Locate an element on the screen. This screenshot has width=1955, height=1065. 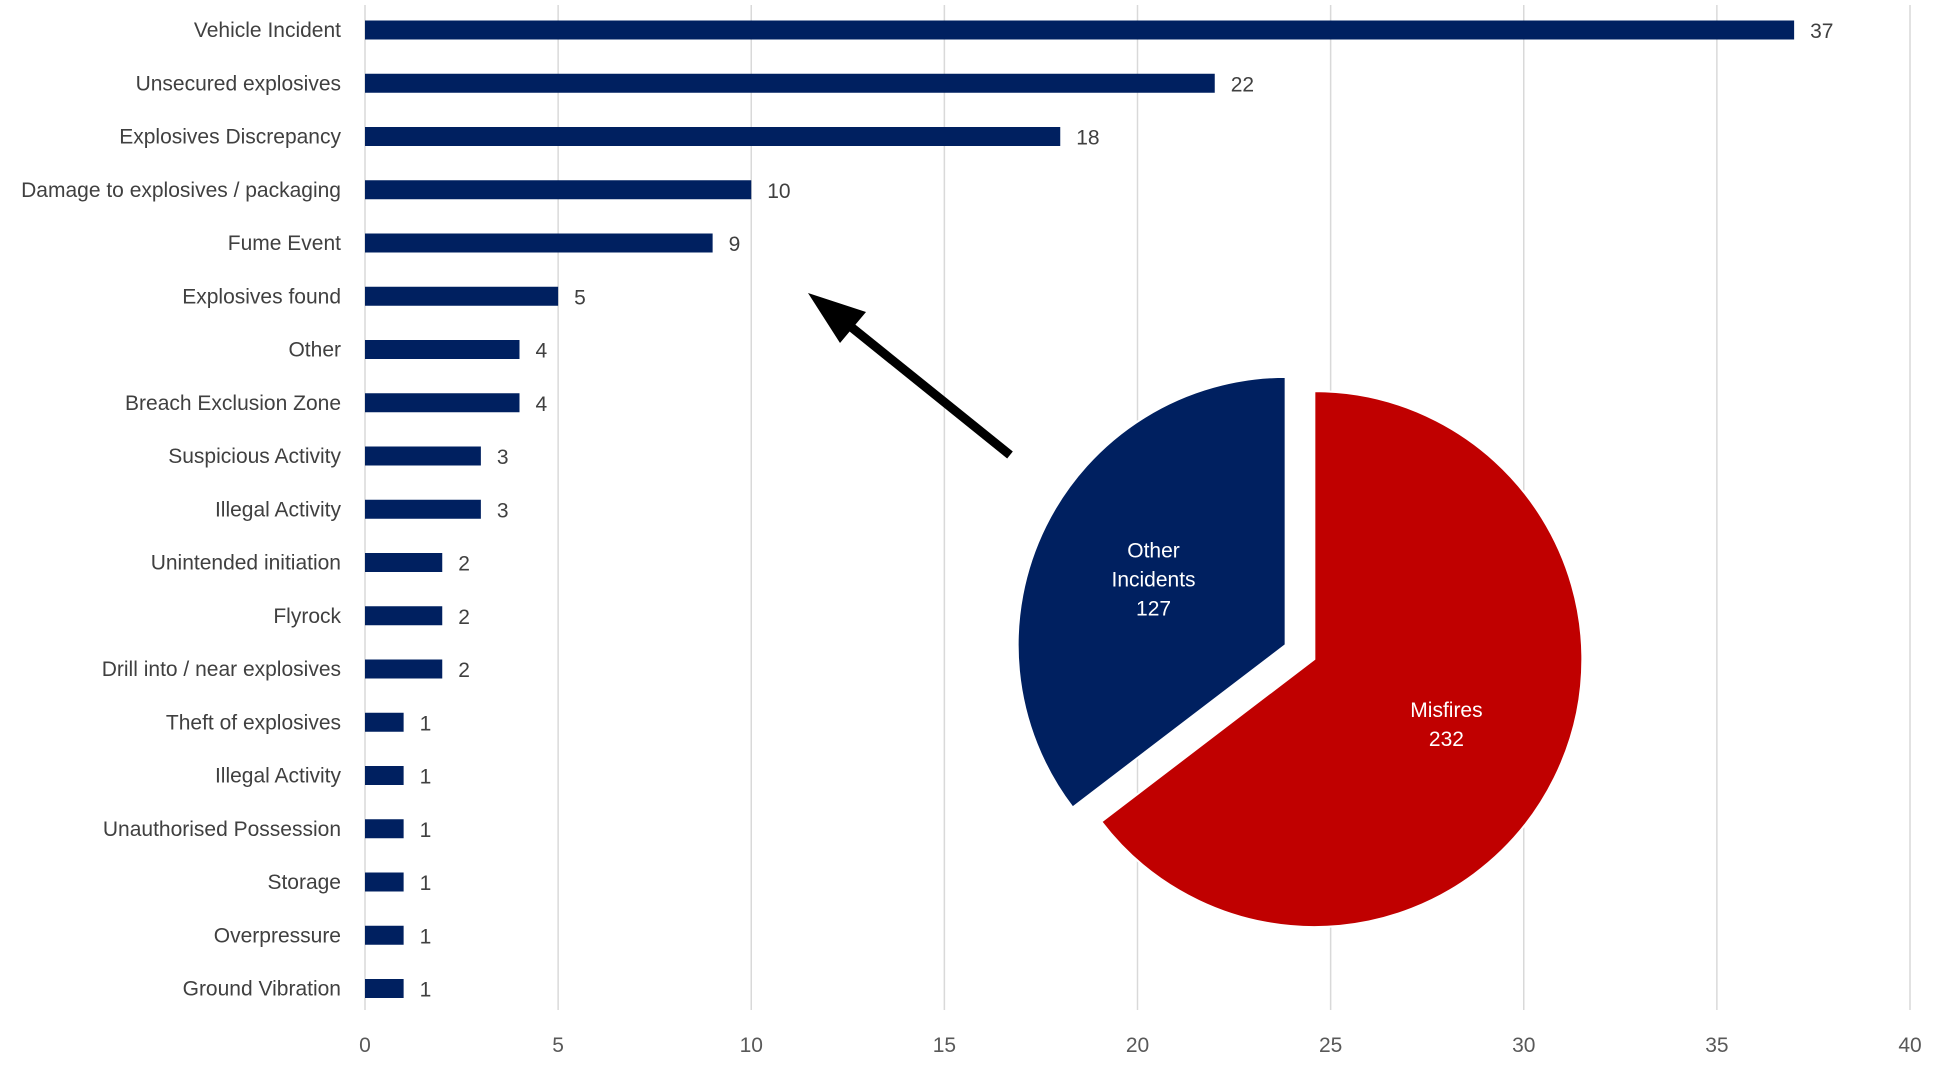
category-label: Overpressure is located at coordinates (277, 935).